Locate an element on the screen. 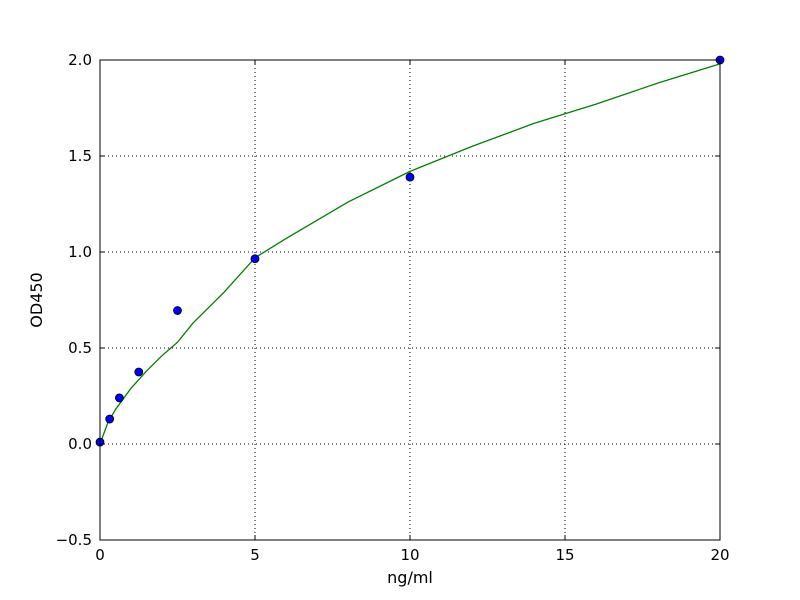 The image size is (800, 600). y-tick-labels: −0.5 0.0 0.5 1.0 1.5 2.0 is located at coordinates (74, 300).